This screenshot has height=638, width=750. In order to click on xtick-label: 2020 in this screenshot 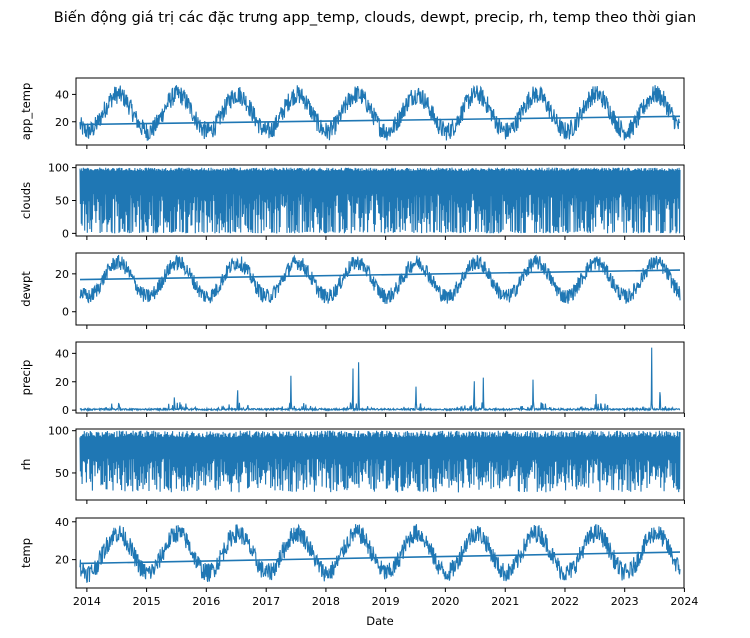, I will do `click(445, 601)`.